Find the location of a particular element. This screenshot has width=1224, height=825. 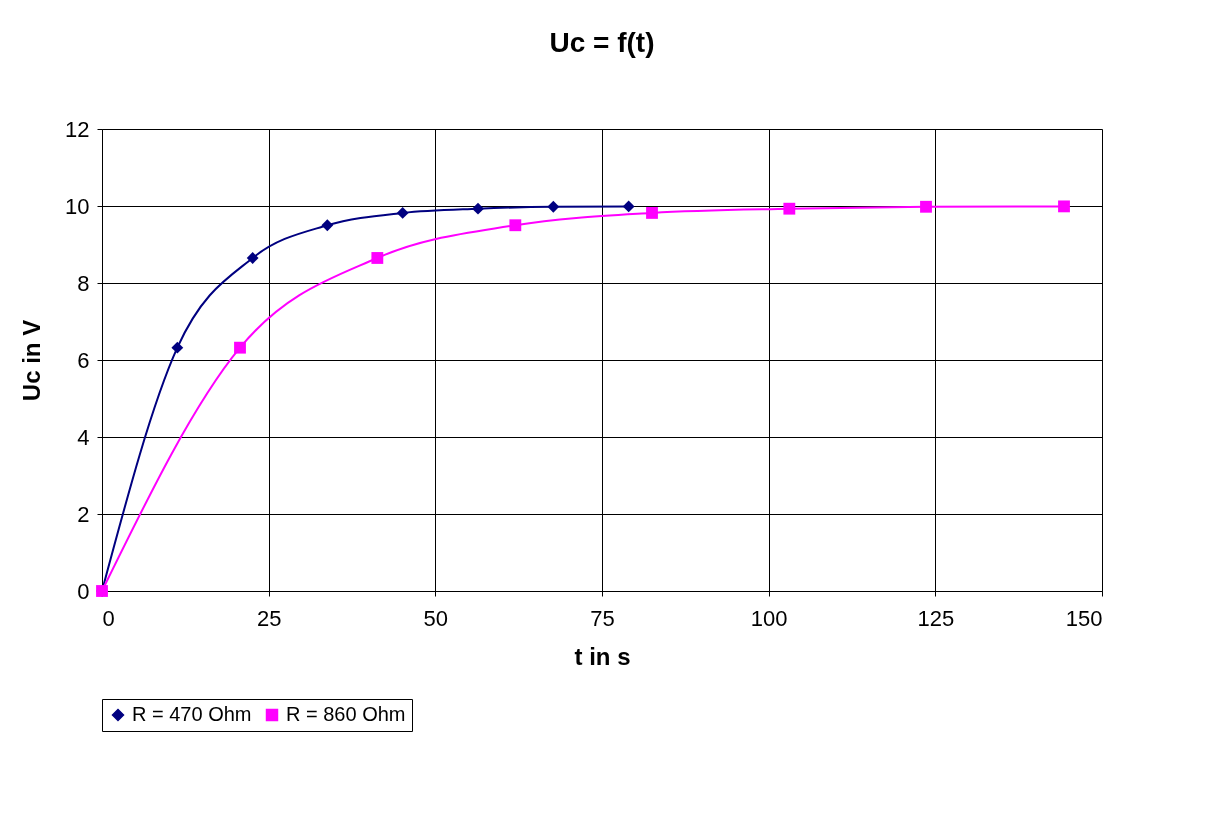

y-tick-label: 6 is located at coordinates (83, 360).